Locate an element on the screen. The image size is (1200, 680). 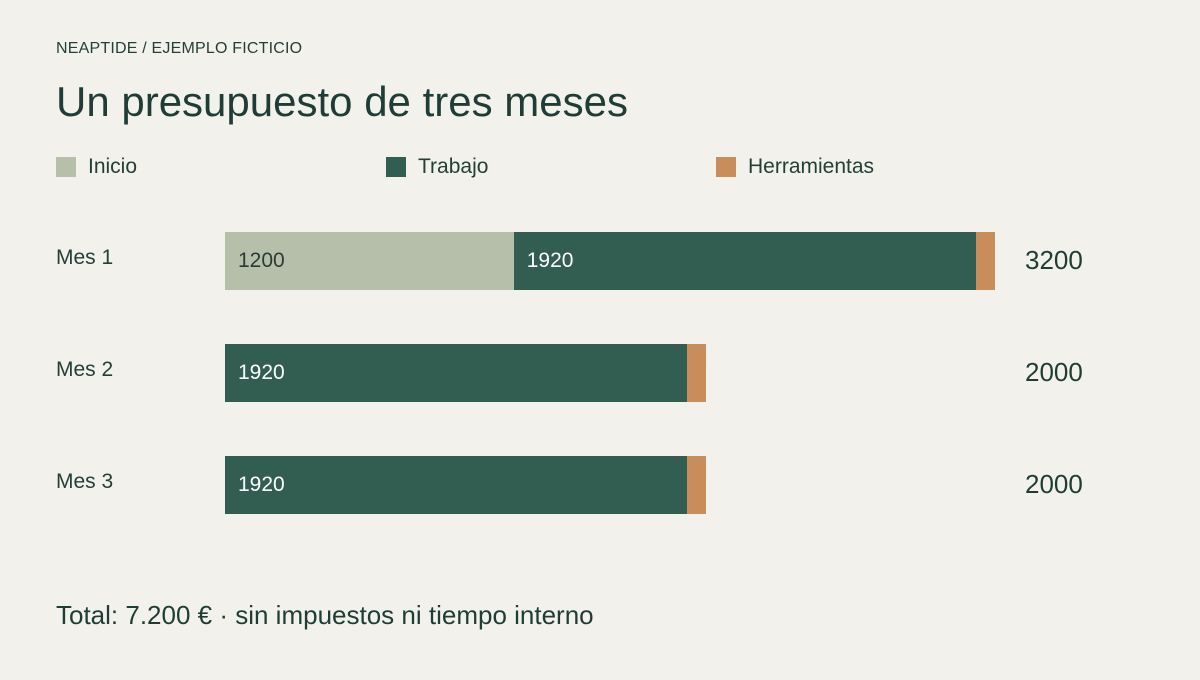
row-label-1: Mes 1 is located at coordinates (85, 257).